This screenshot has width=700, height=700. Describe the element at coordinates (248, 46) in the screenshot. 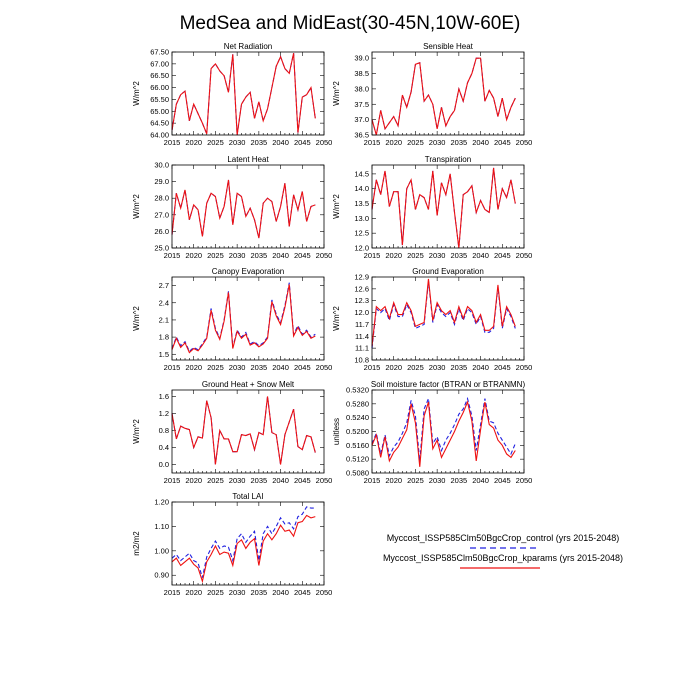

I see `panel-title: Net Radiation` at that location.